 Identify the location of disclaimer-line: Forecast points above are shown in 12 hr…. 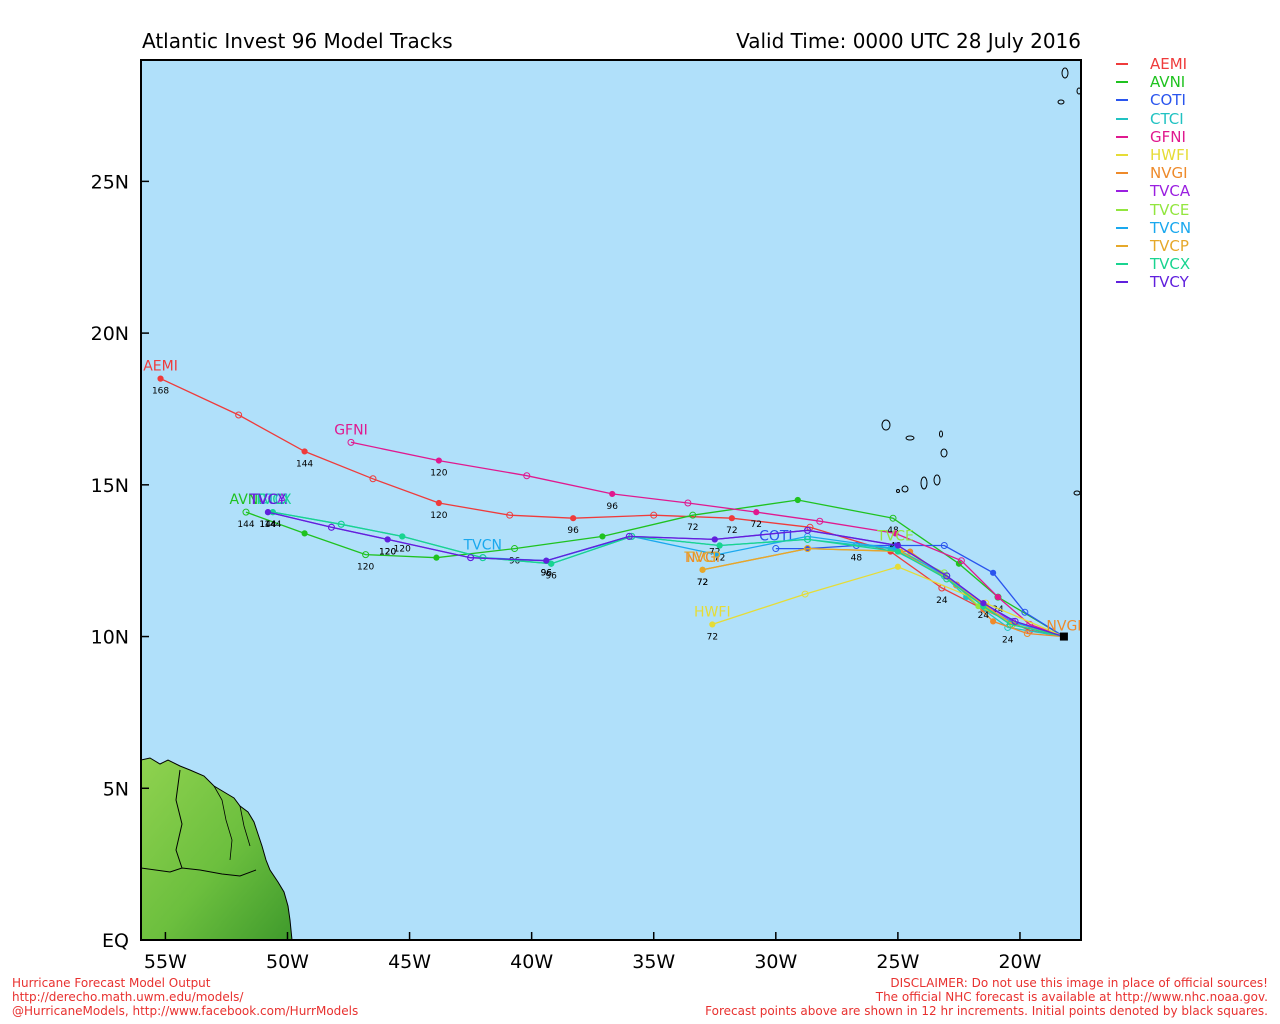
(986, 1011).